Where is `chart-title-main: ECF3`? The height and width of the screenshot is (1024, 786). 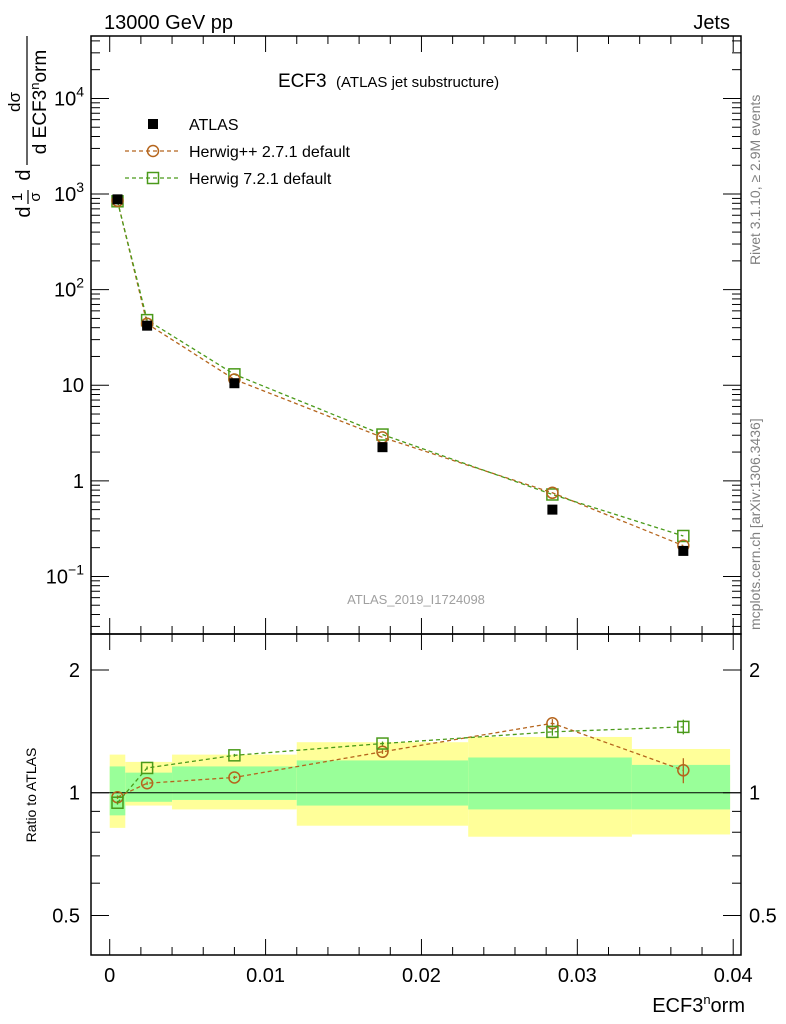 chart-title-main: ECF3 is located at coordinates (302, 81).